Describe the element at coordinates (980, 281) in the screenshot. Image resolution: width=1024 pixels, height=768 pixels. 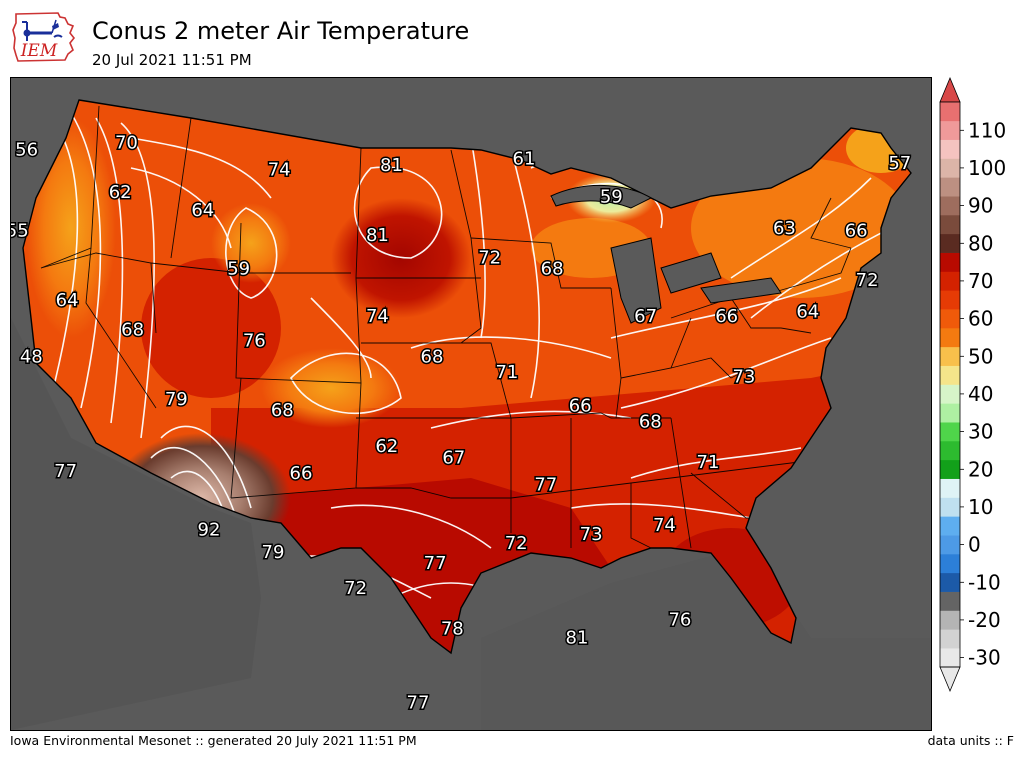
I see `colorbar-tick-label: 70` at that location.